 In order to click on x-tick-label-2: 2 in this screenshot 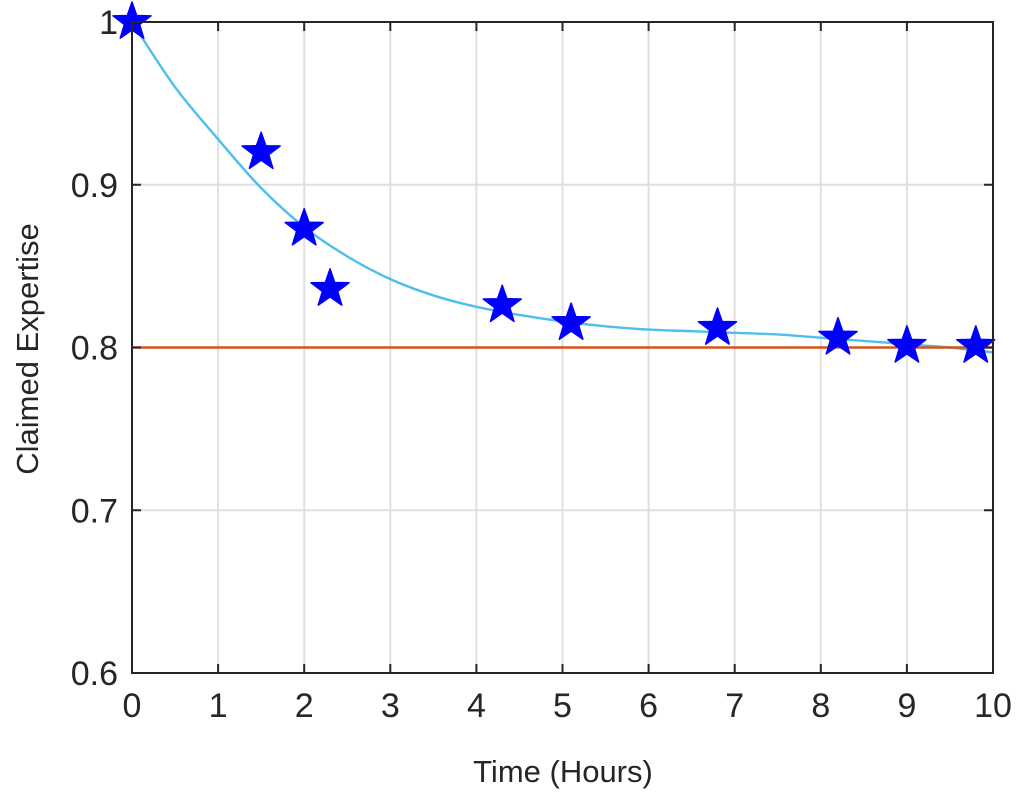, I will do `click(304, 706)`.